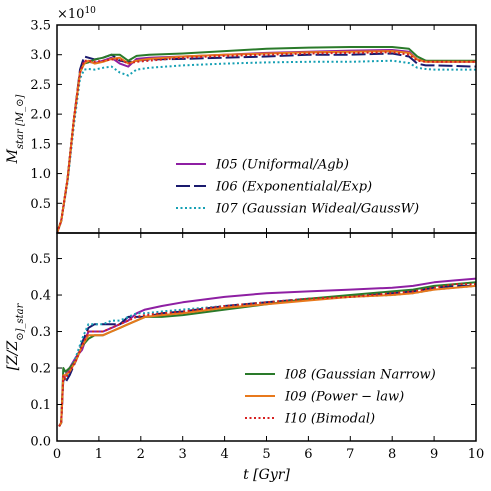 This screenshot has width=491, height=491. I want to click on y-tick-label: 2.0, so click(40, 115).